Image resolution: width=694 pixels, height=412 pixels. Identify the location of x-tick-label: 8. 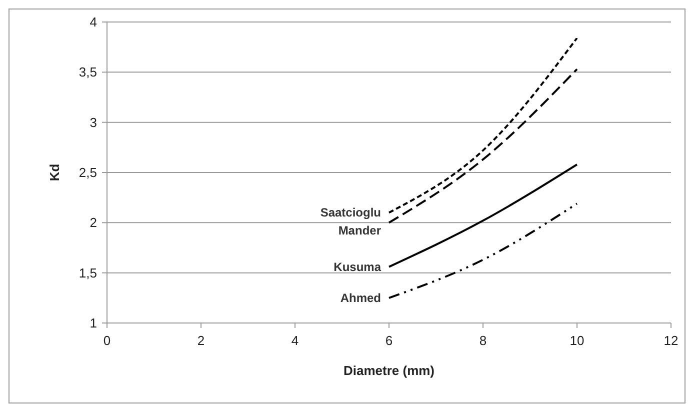
(483, 340).